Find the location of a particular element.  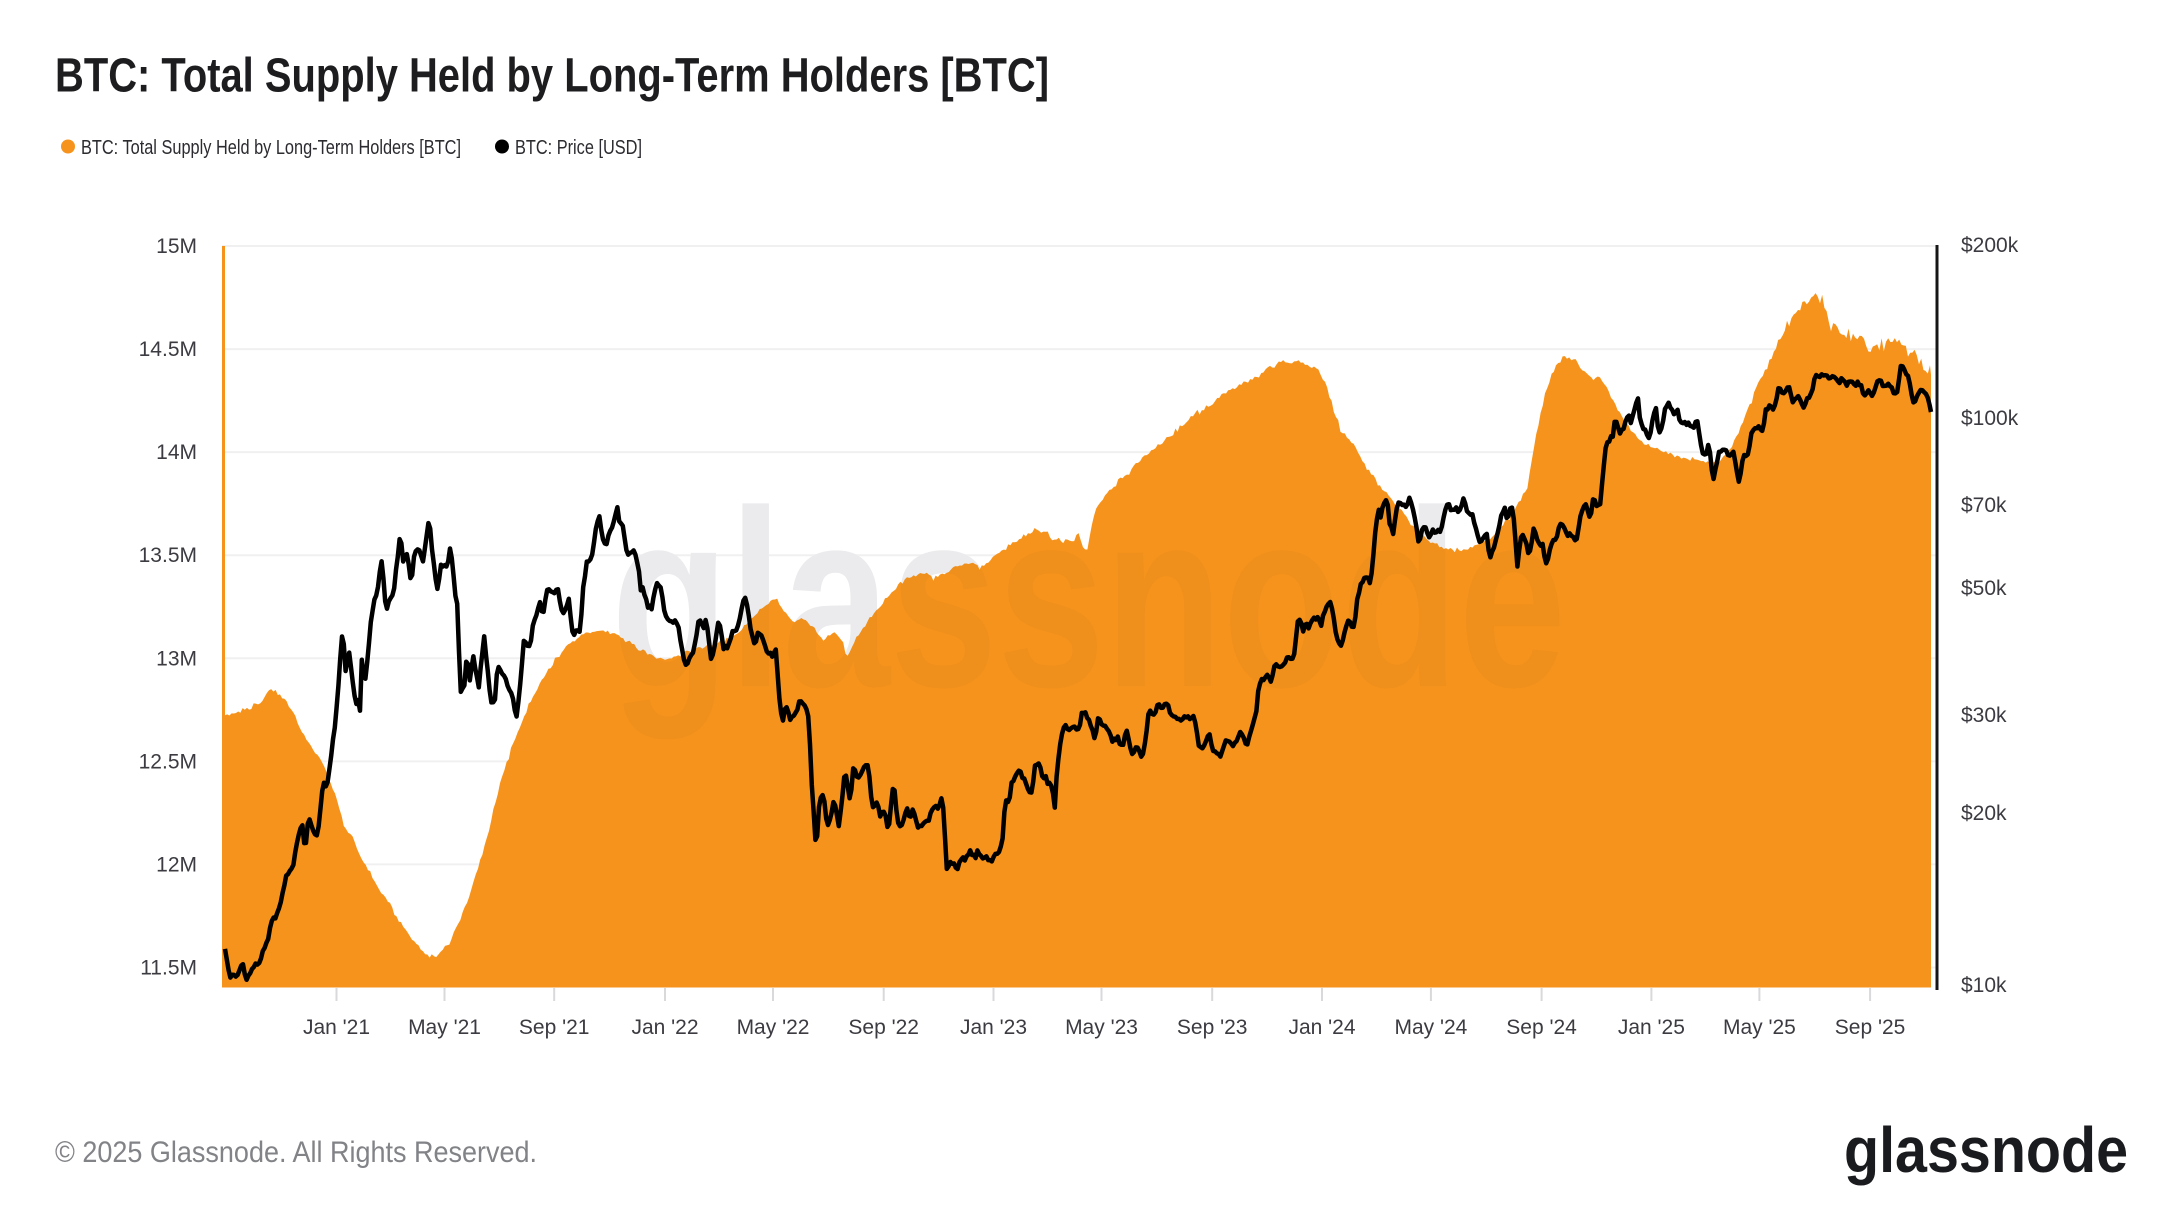

svg-text: $10k is located at coordinates (1984, 985).